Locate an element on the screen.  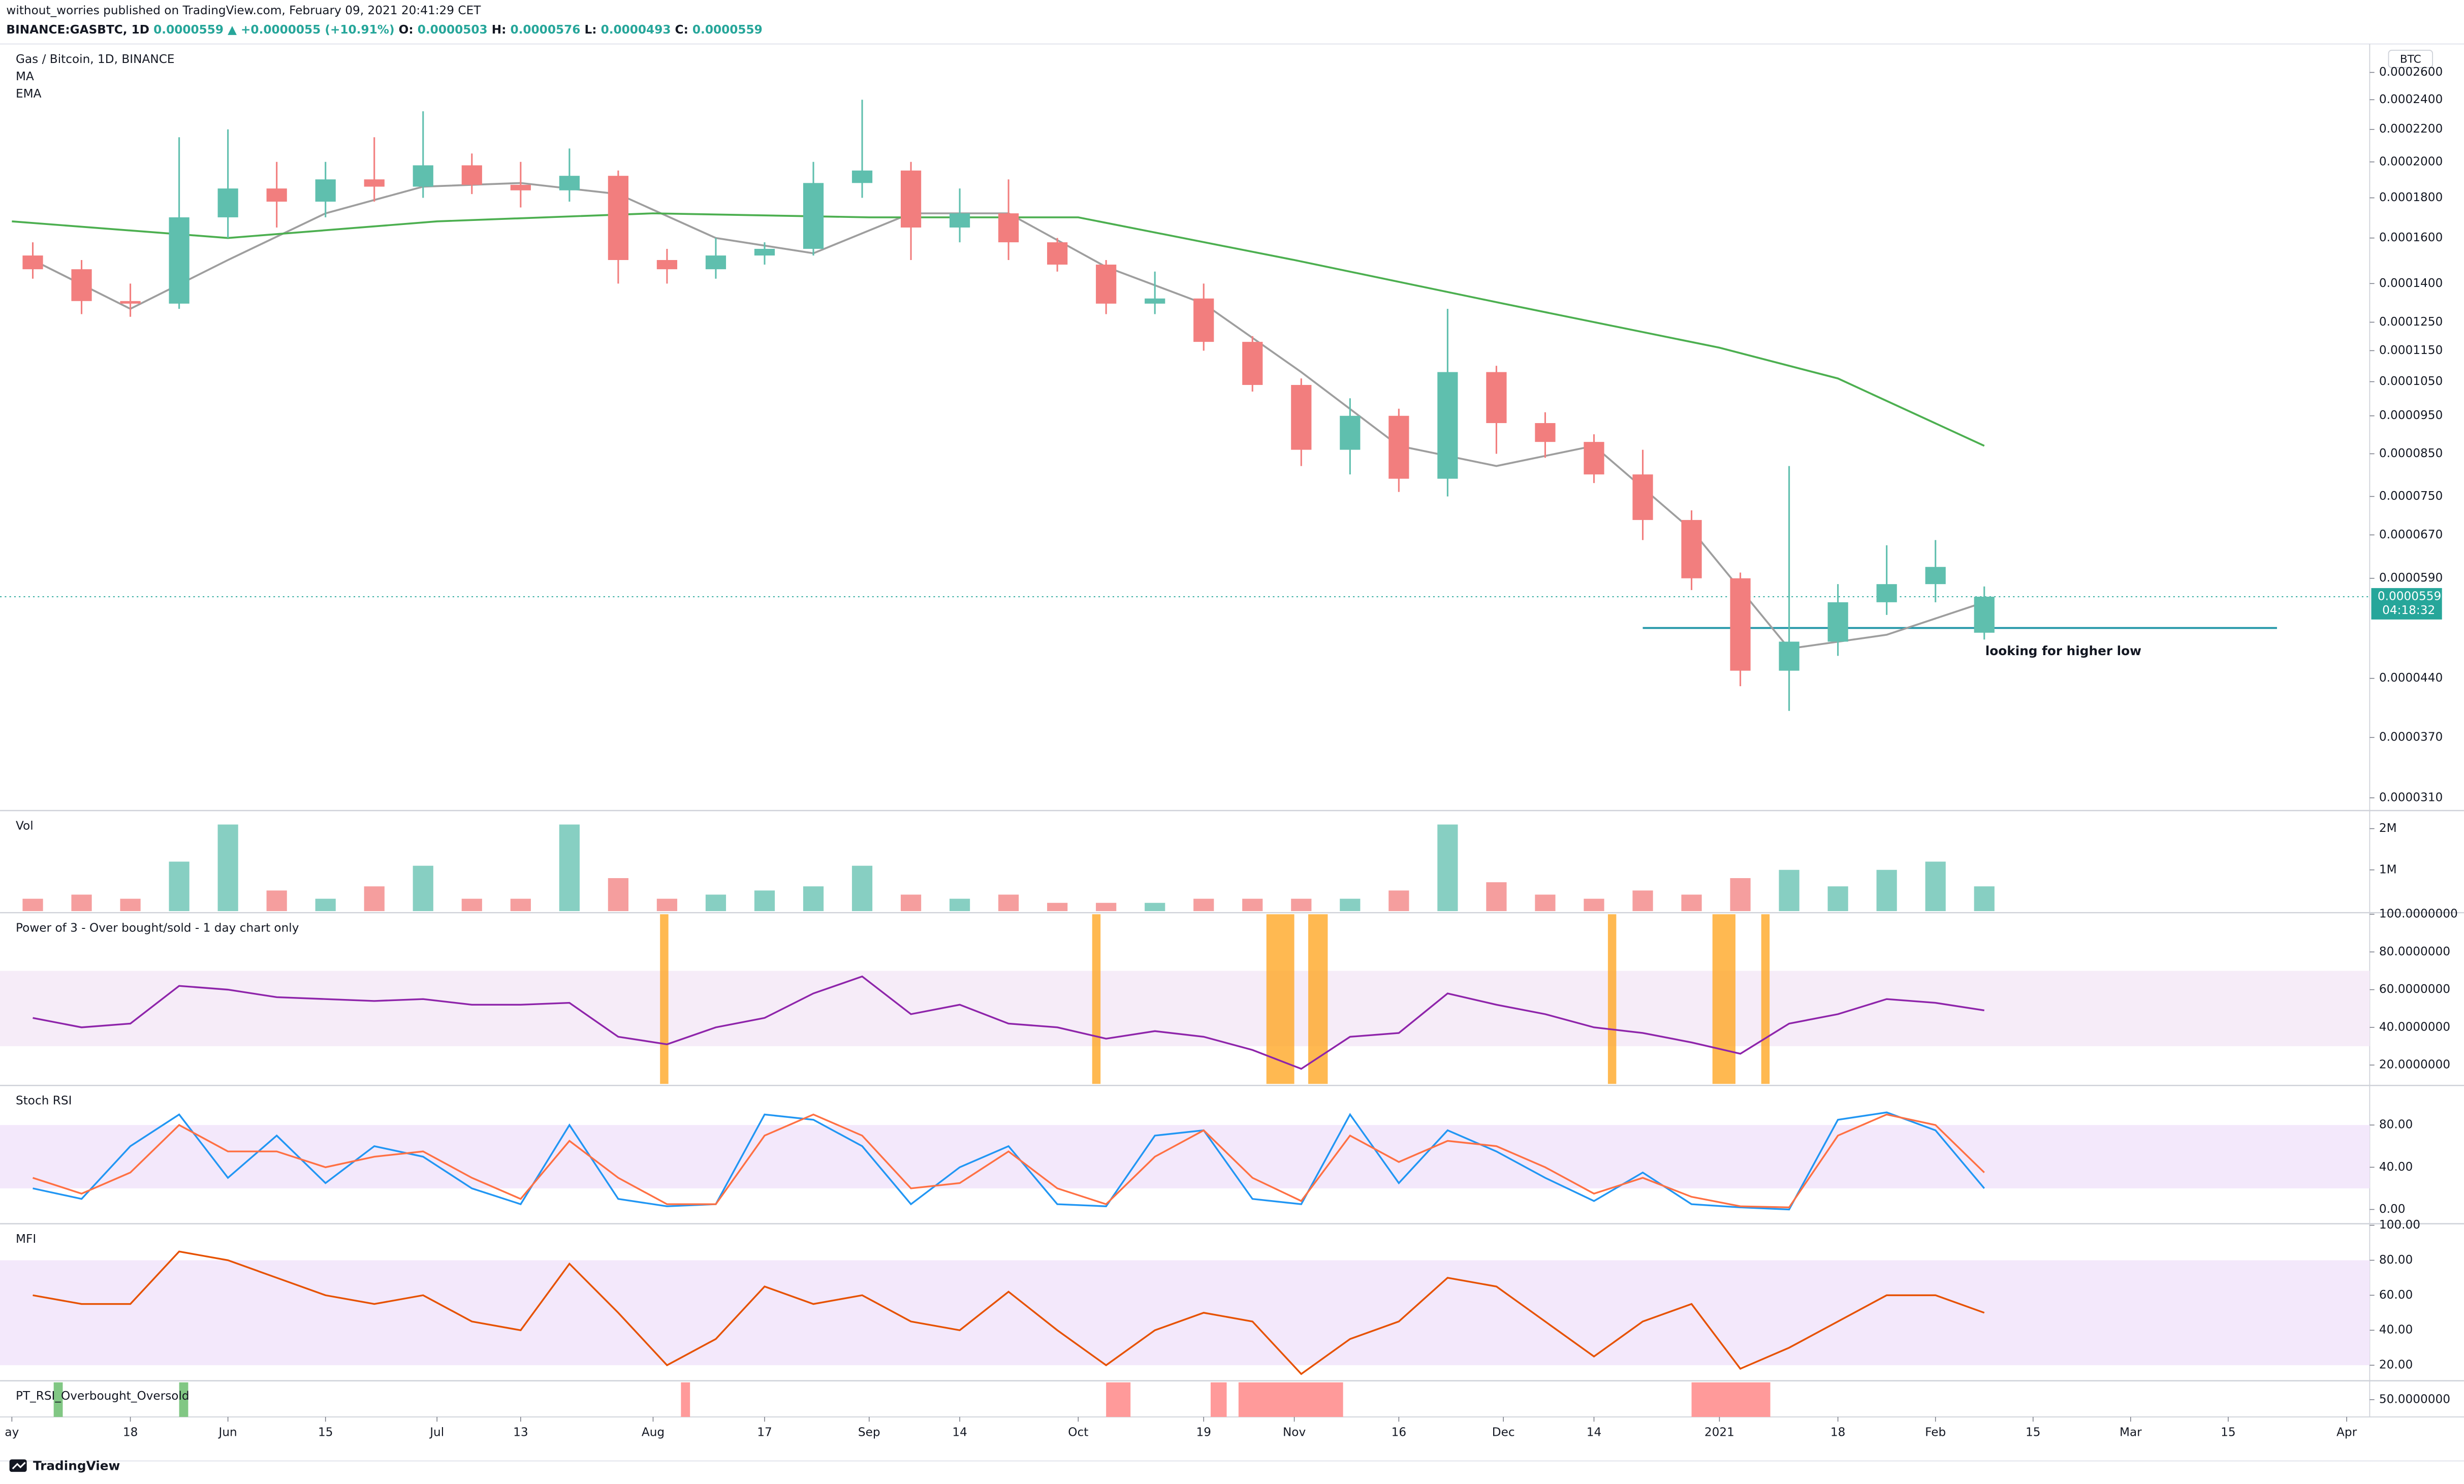
pane-title: Vol is located at coordinates (25, 825).